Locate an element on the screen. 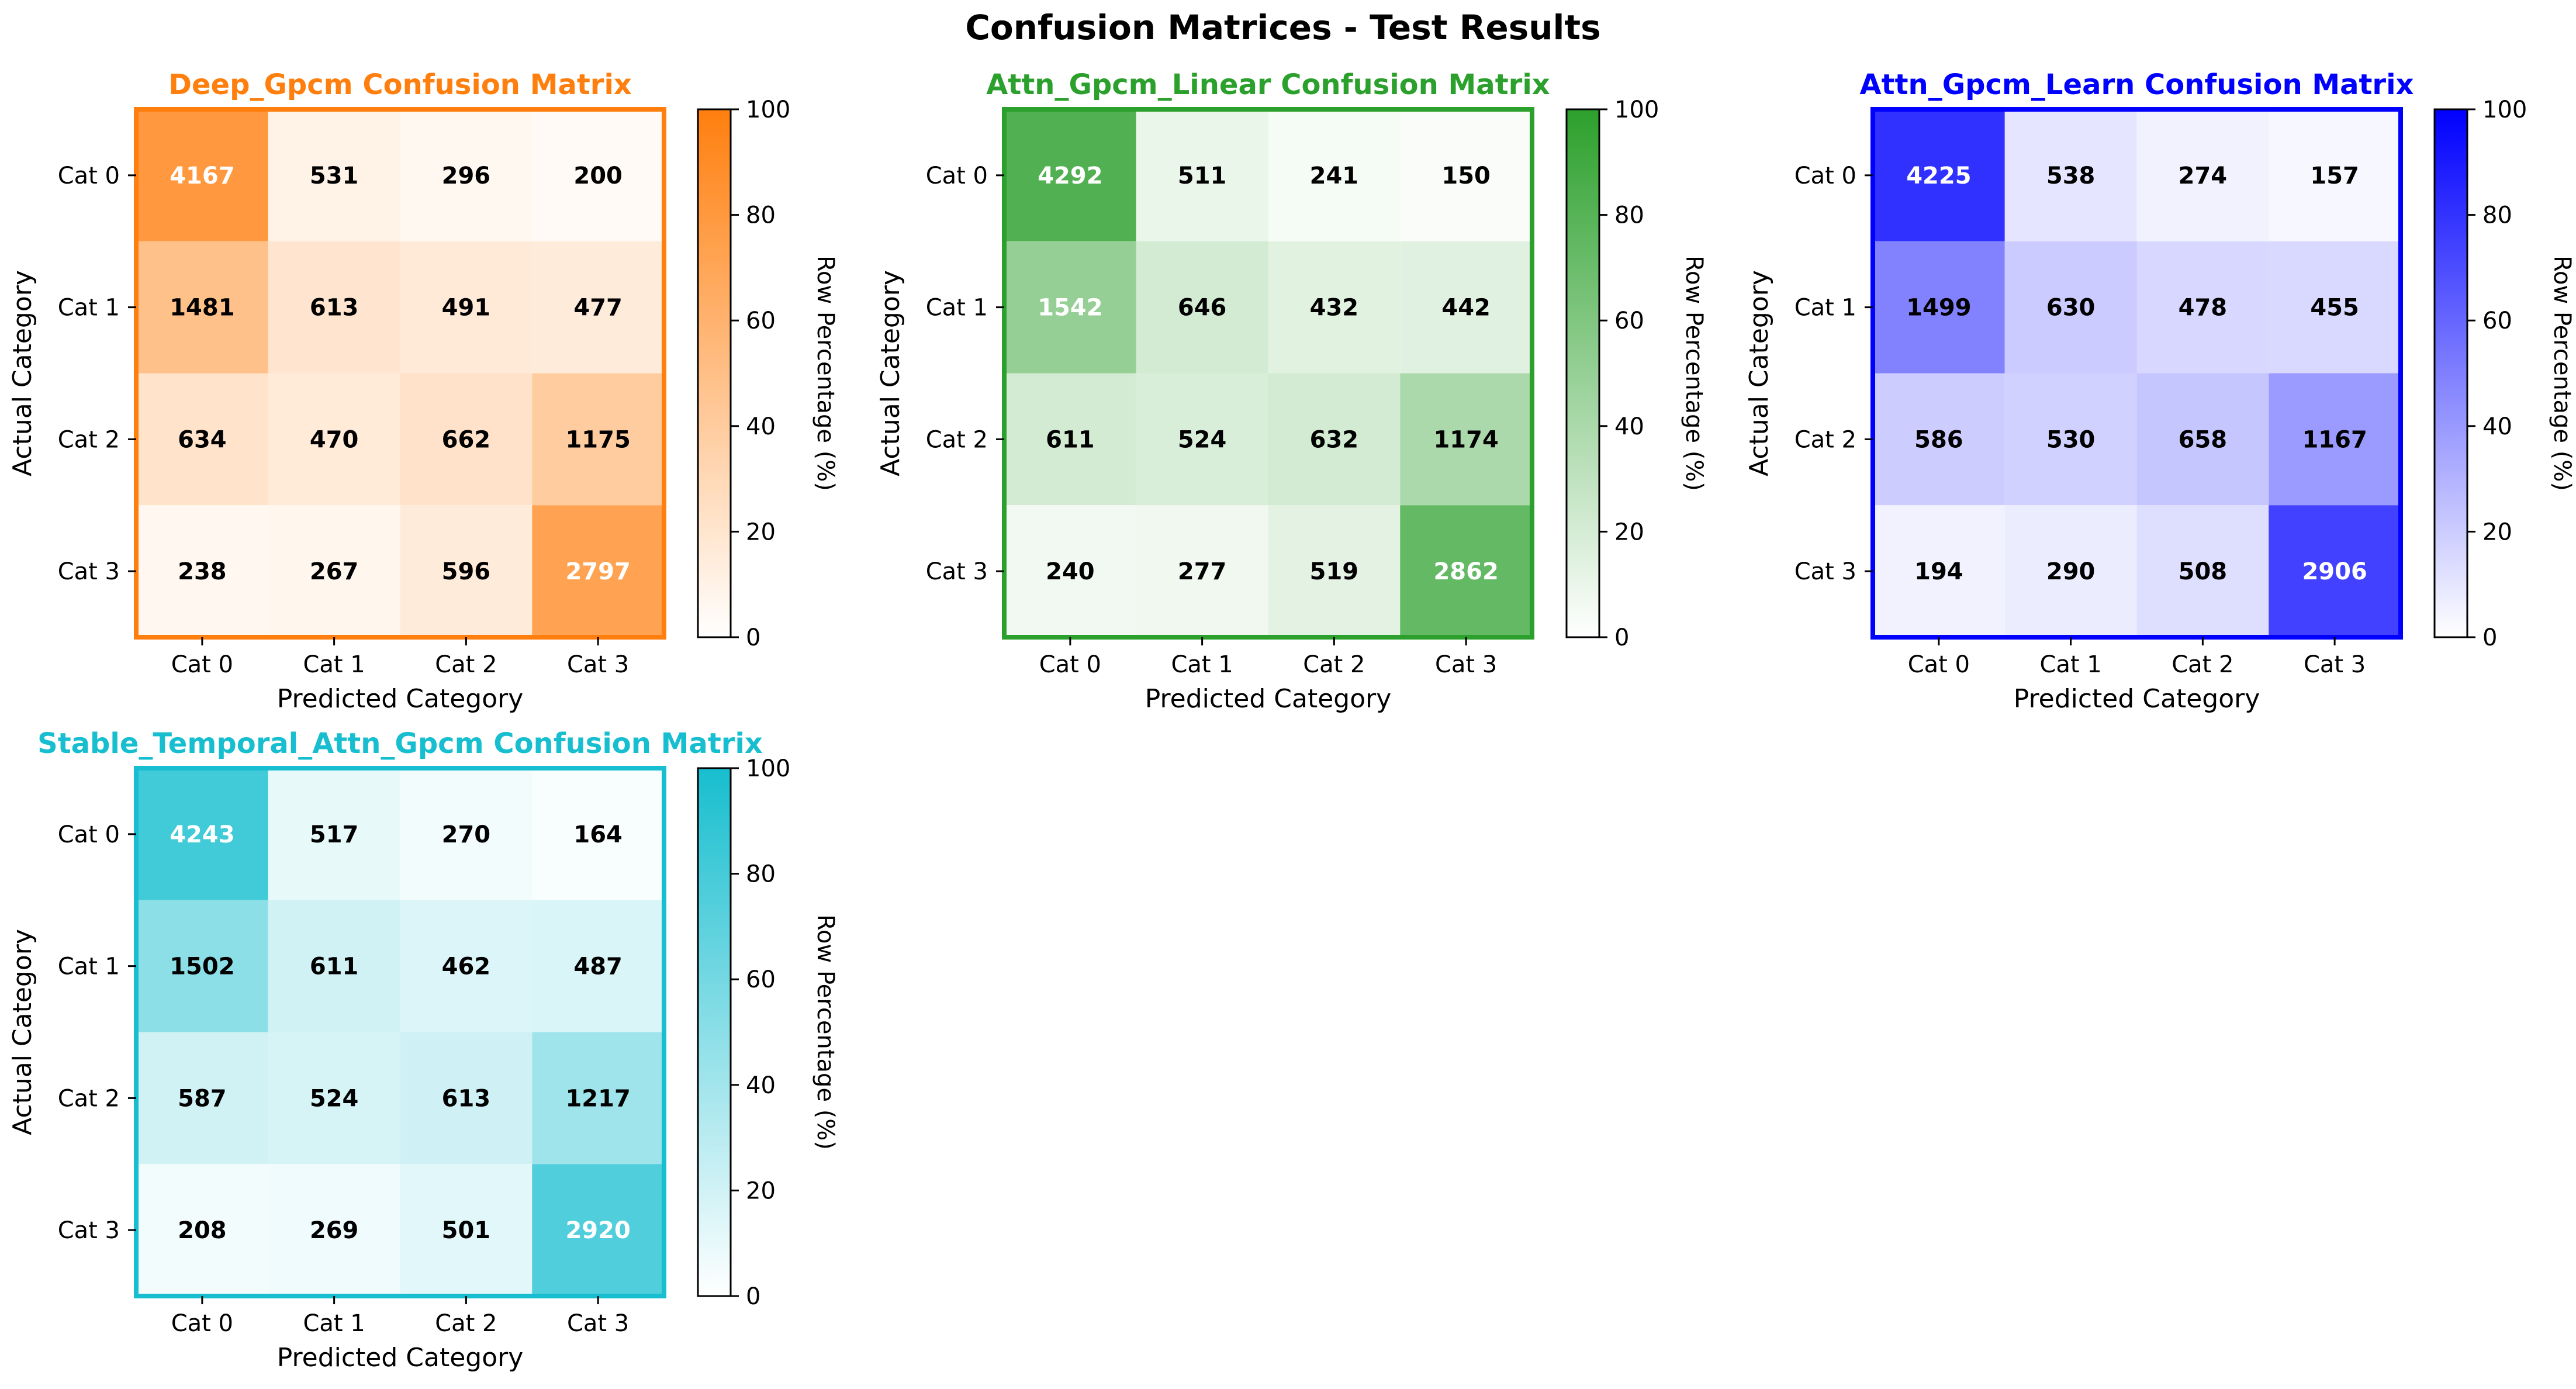 The height and width of the screenshot is (1389, 2576). cell-value-label: 531 is located at coordinates (334, 176).